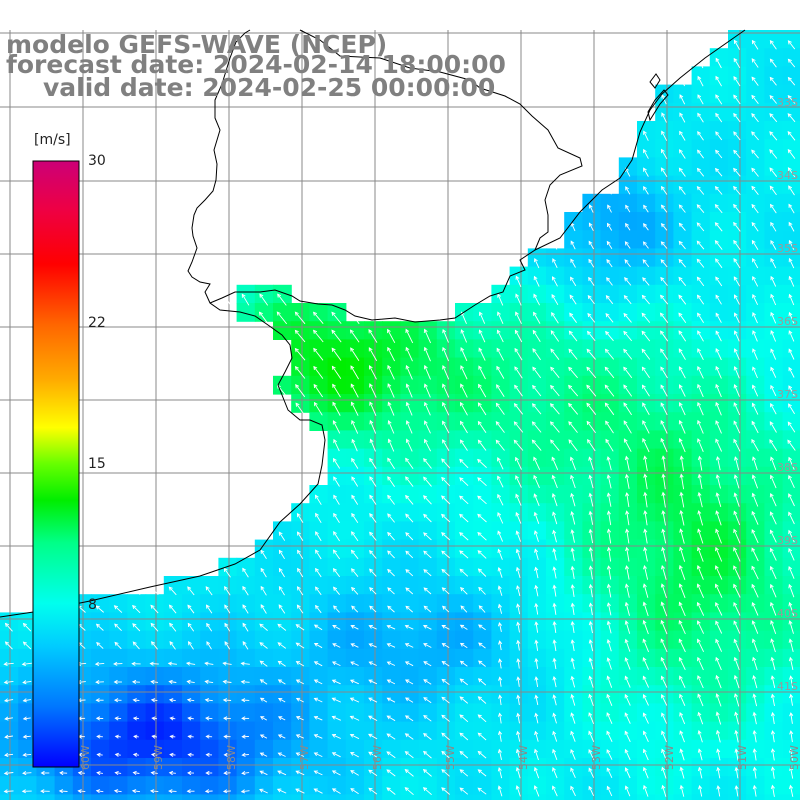 Image resolution: width=800 pixels, height=800 pixels. What do you see at coordinates (787, 175) in the screenshot?
I see `latitude-label: 34S` at bounding box center [787, 175].